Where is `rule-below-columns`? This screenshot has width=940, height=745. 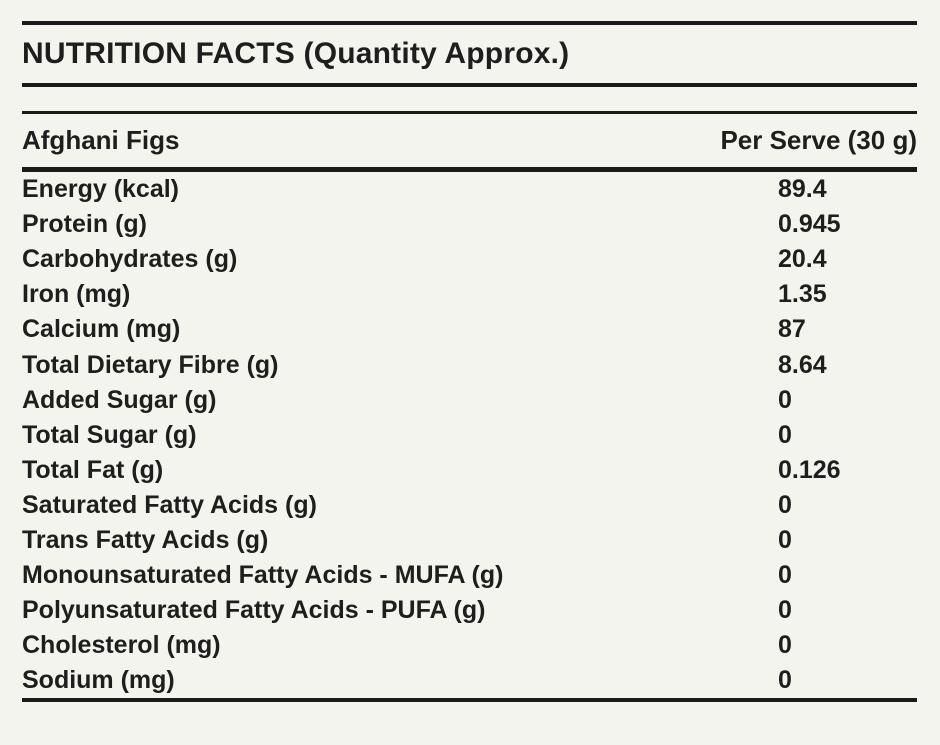
rule-below-columns is located at coordinates (469, 169).